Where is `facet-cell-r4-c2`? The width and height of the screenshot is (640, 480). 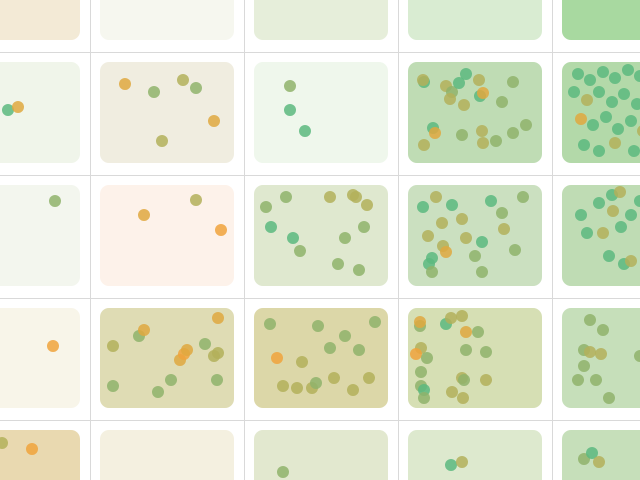 facet-cell-r4-c2 is located at coordinates (321, 450).